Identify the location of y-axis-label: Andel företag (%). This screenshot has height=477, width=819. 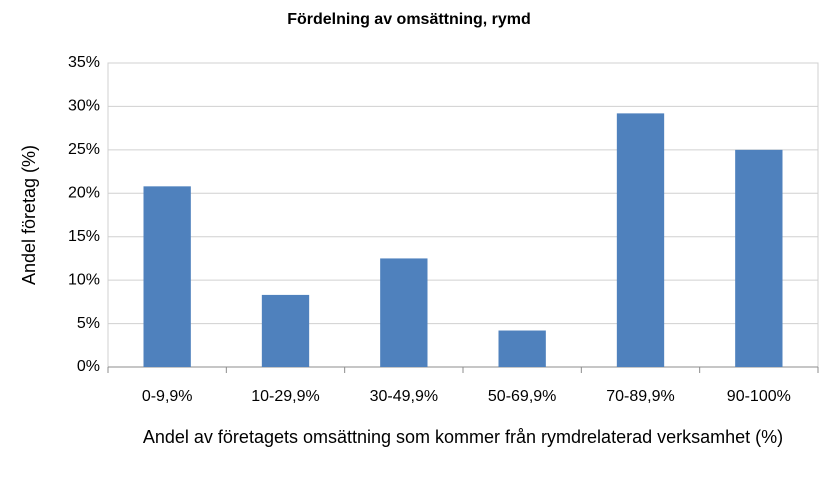
(29, 215).